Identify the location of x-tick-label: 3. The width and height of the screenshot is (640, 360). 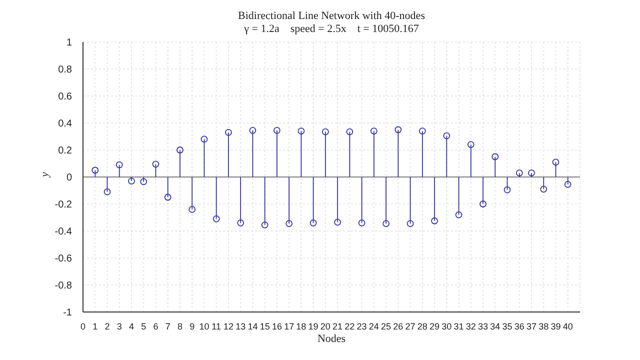
(119, 326).